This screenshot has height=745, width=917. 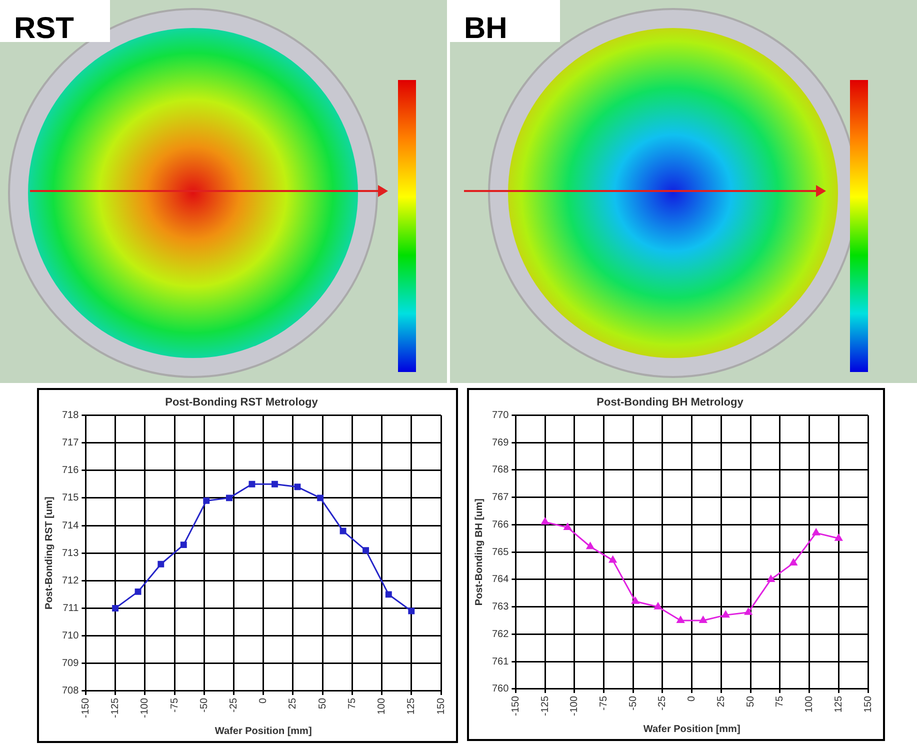 I want to click on y-tick-label: 716, so click(x=71, y=470).